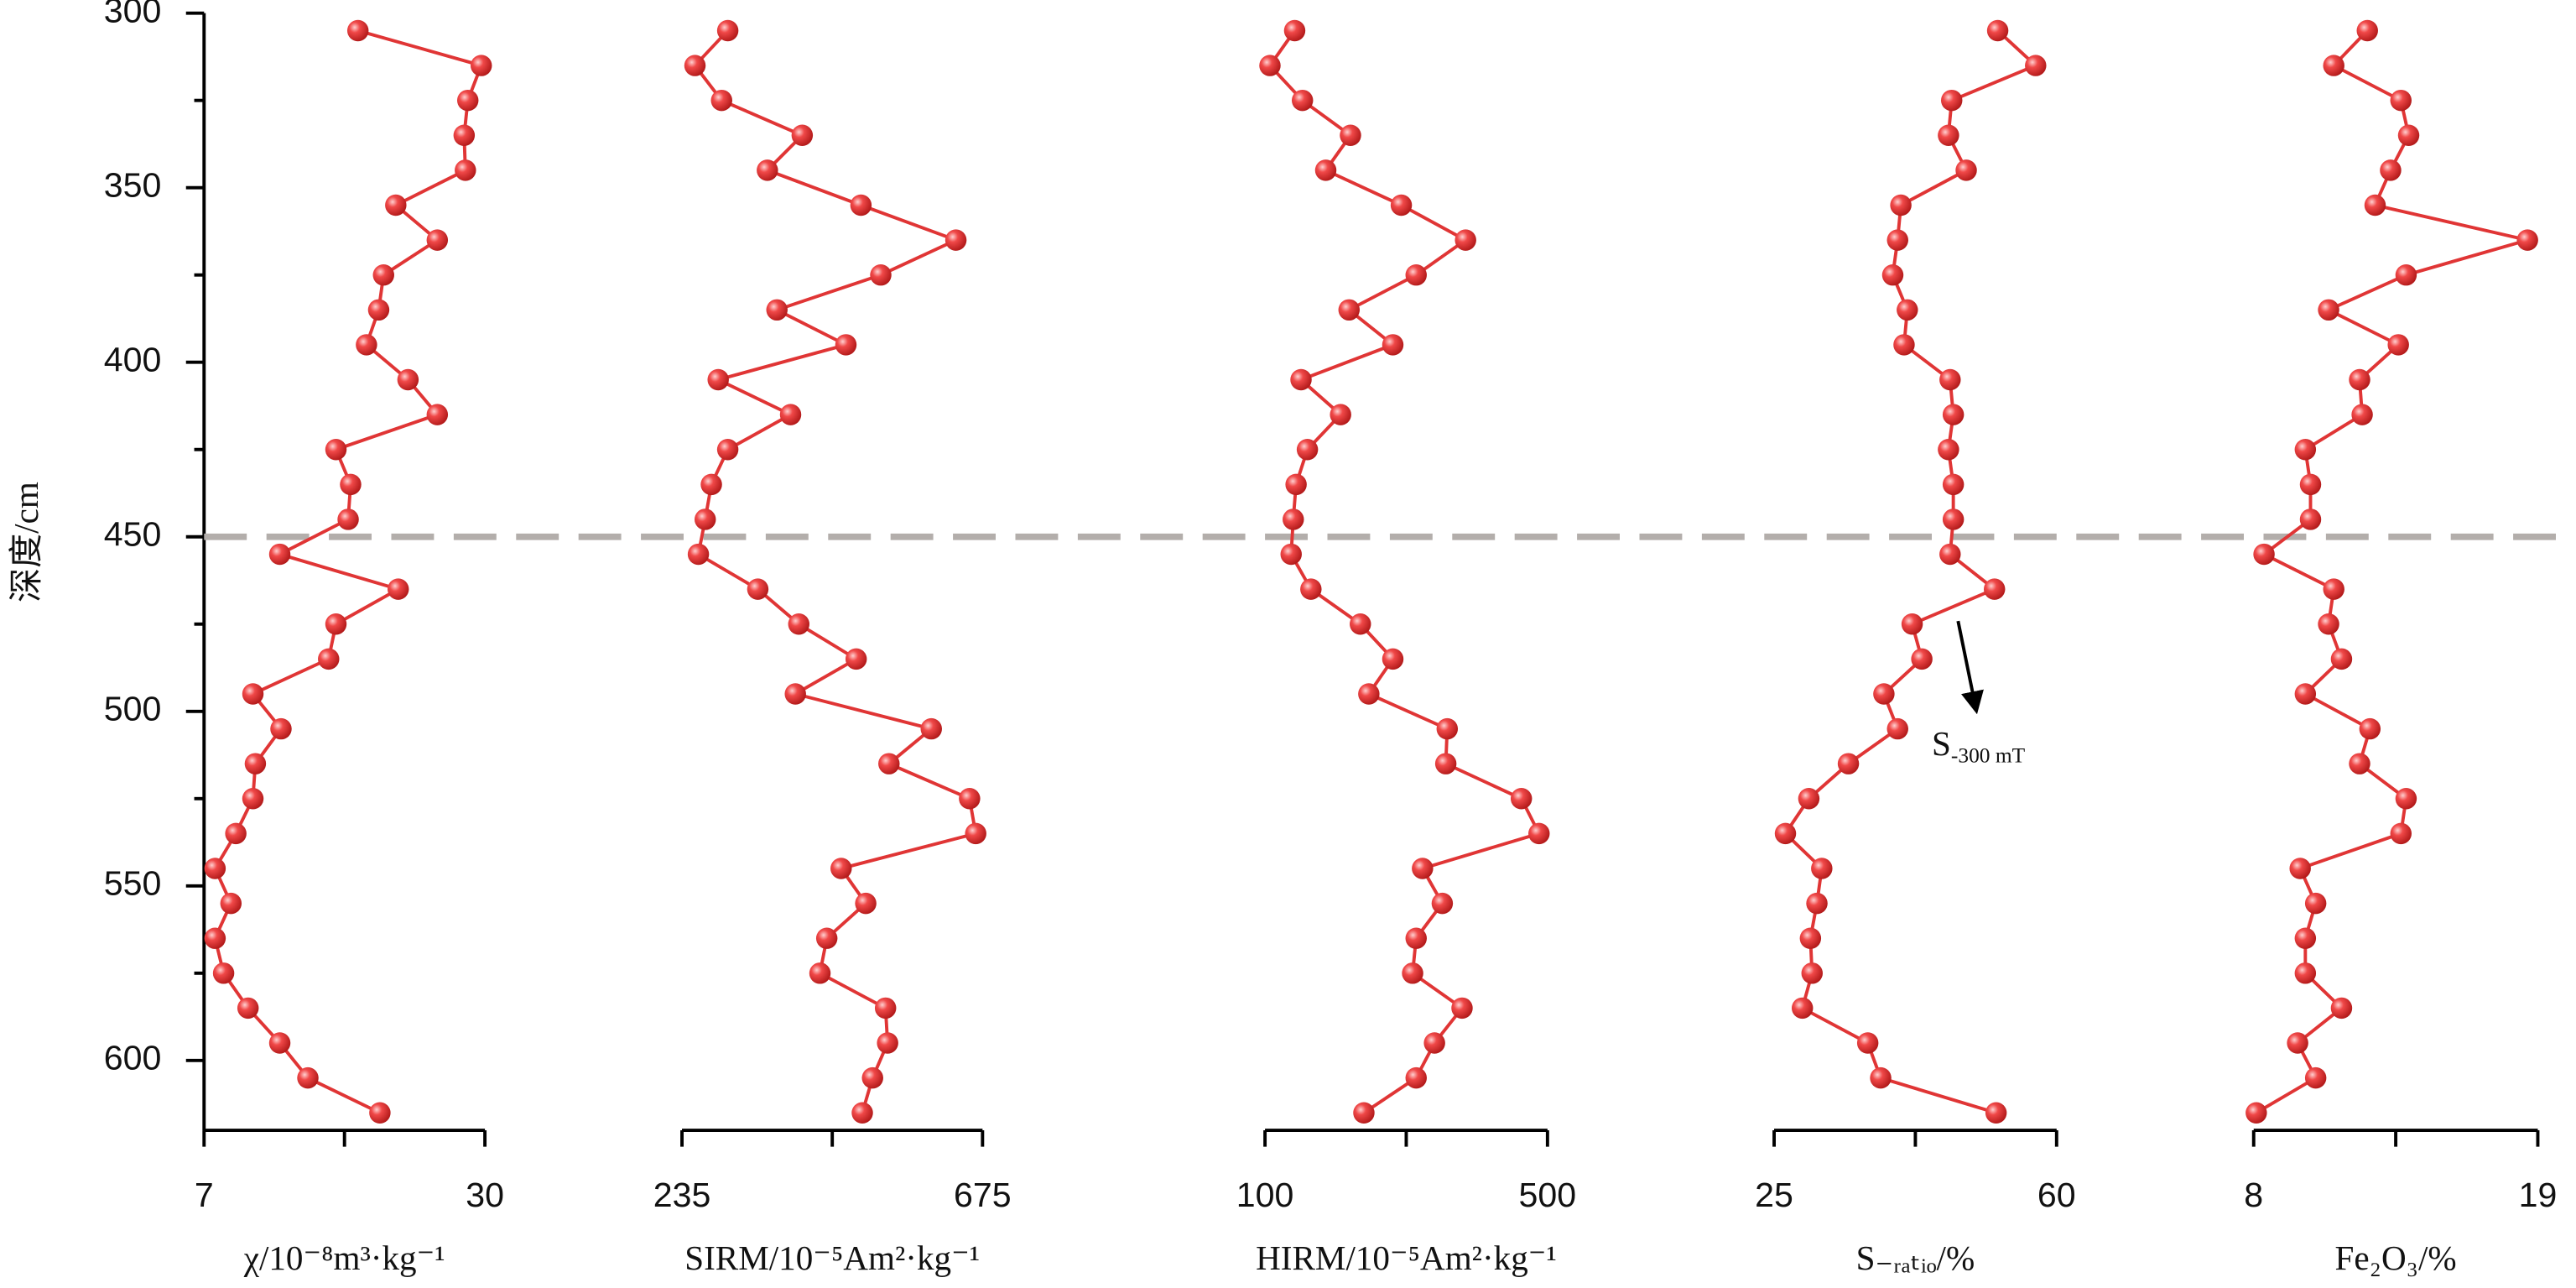  Describe the element at coordinates (133, 185) in the screenshot. I see `y-tick-label: 350` at that location.